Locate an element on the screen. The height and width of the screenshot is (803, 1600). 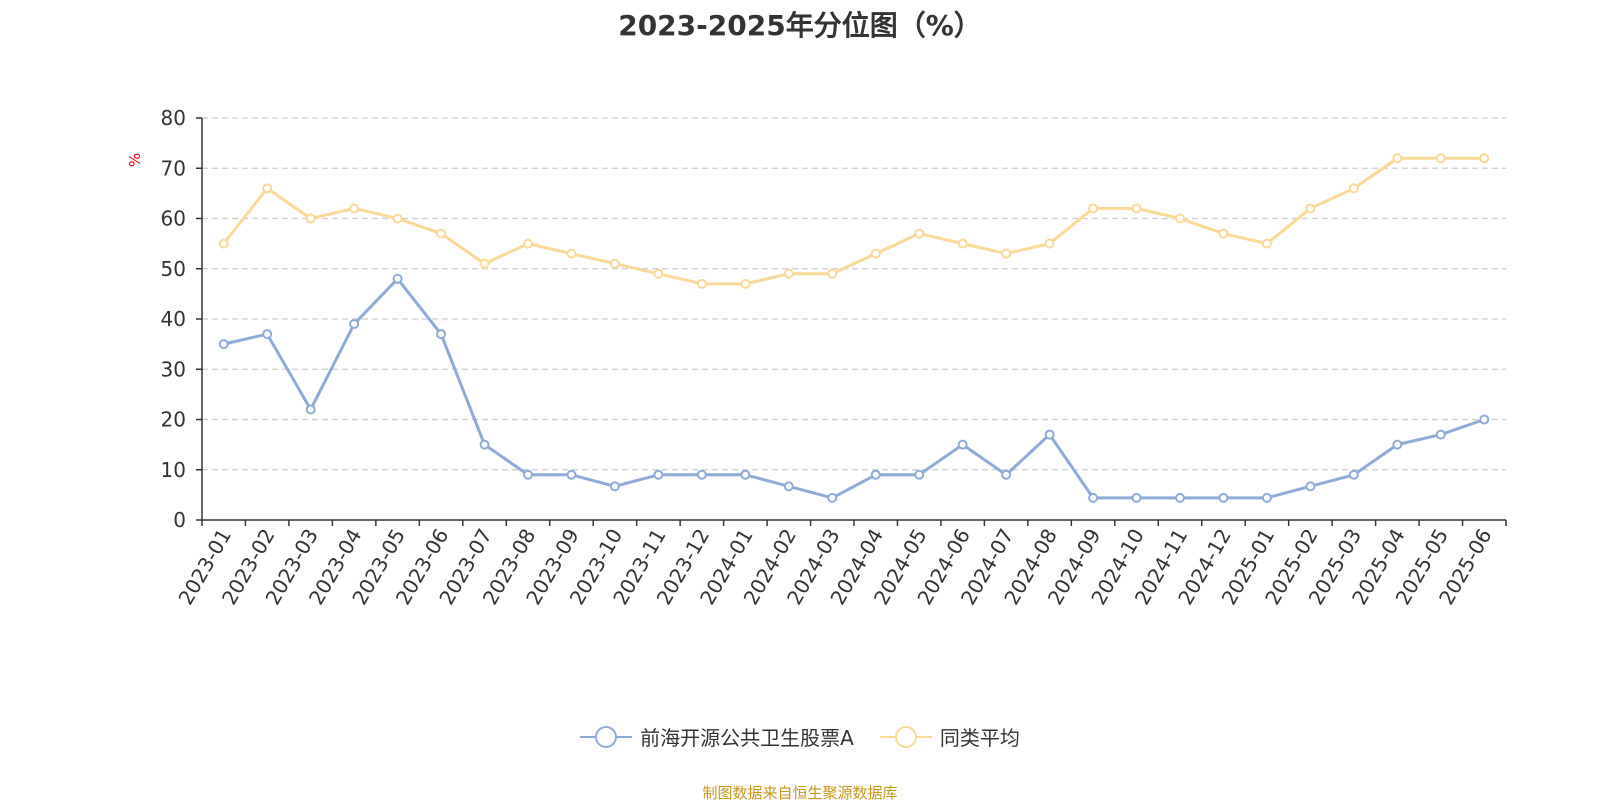
legend-item-fund: 前海开源公共卫生股票A is located at coordinates (717, 736).